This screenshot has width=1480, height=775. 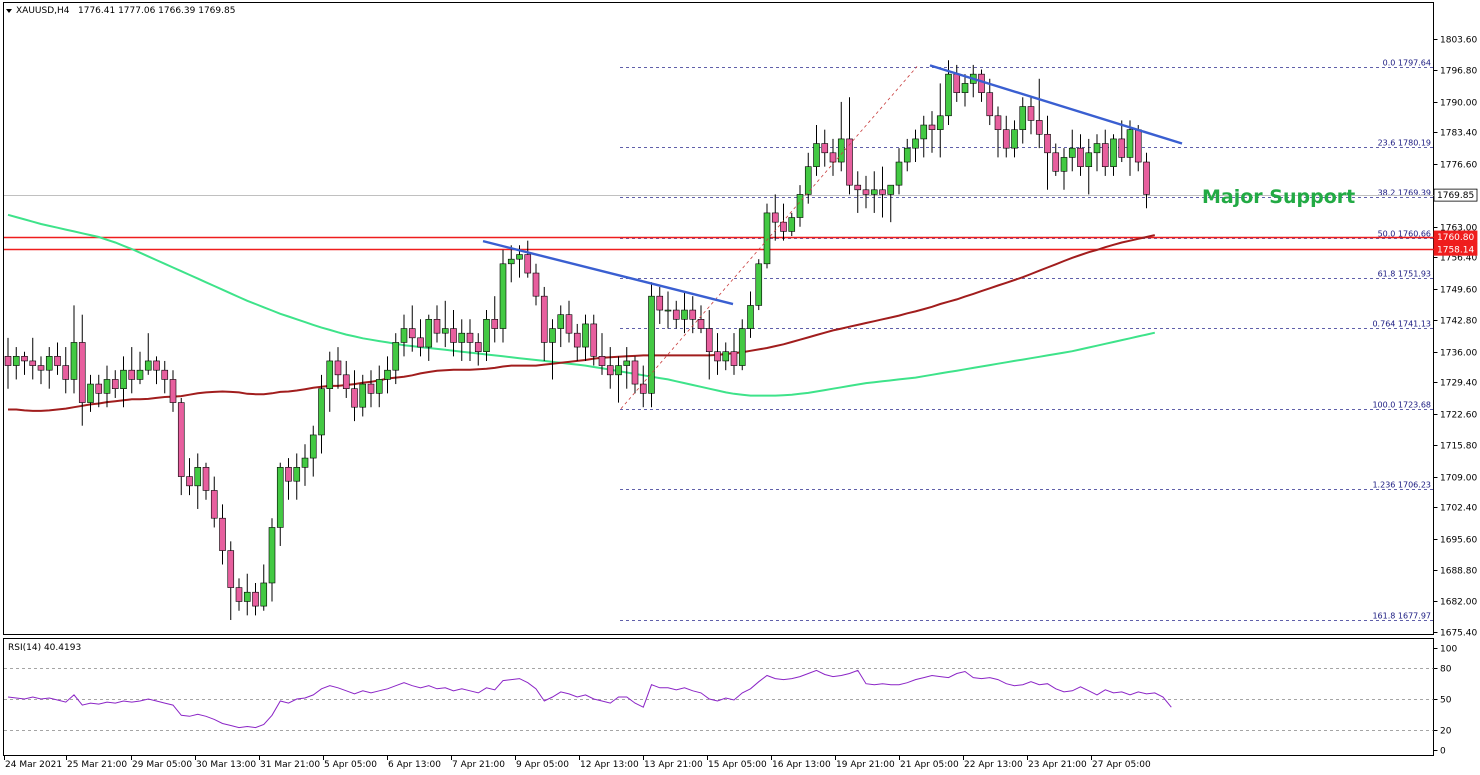 What do you see at coordinates (608, 272) in the screenshot?
I see `trendline-april-resistance` at bounding box center [608, 272].